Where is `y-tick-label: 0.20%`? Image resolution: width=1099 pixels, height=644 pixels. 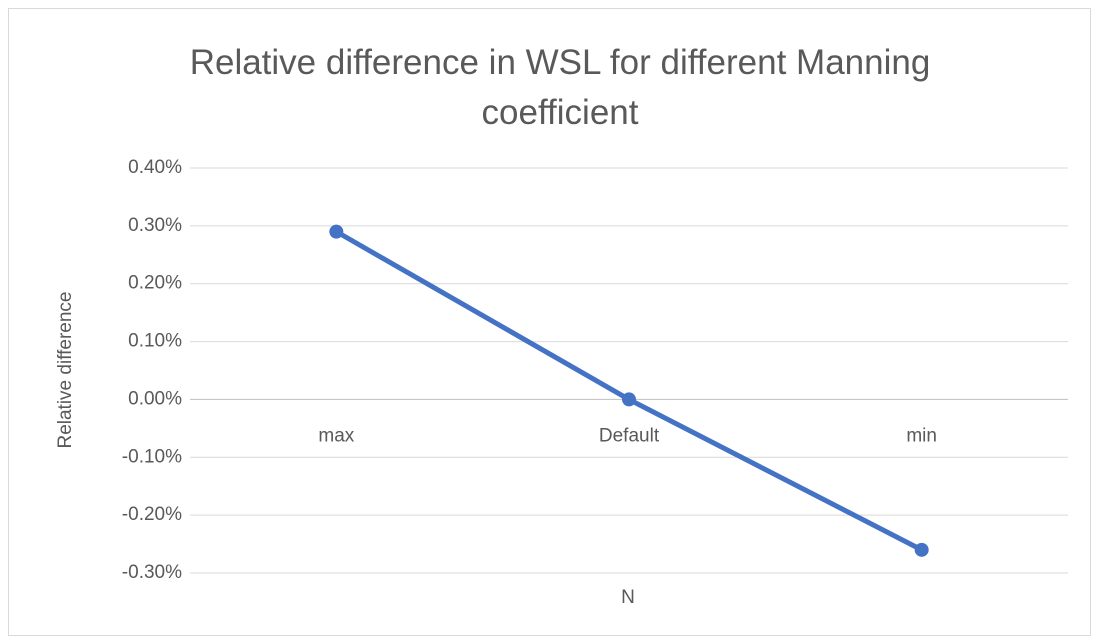
y-tick-label: 0.20% is located at coordinates (155, 283).